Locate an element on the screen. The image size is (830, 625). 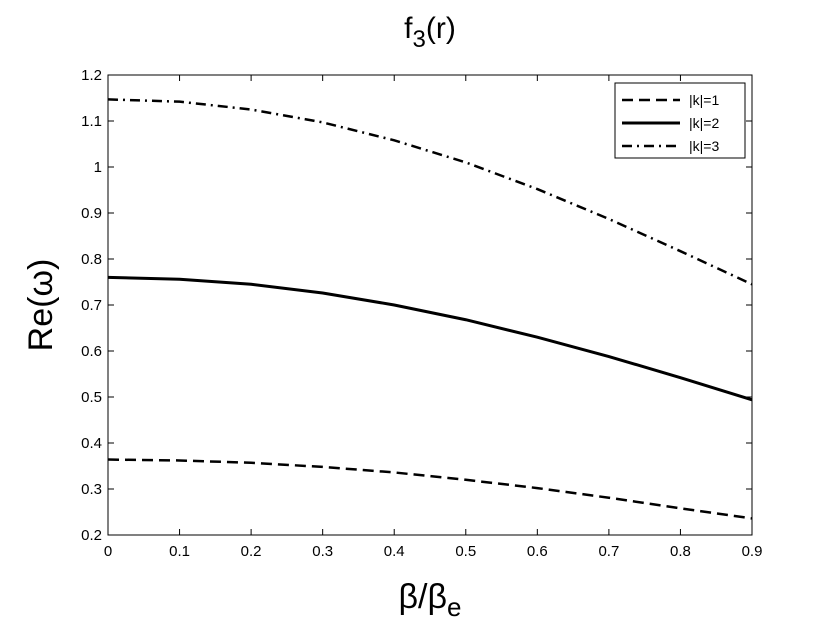
x-tick-label: 0.1 is located at coordinates (179, 551).